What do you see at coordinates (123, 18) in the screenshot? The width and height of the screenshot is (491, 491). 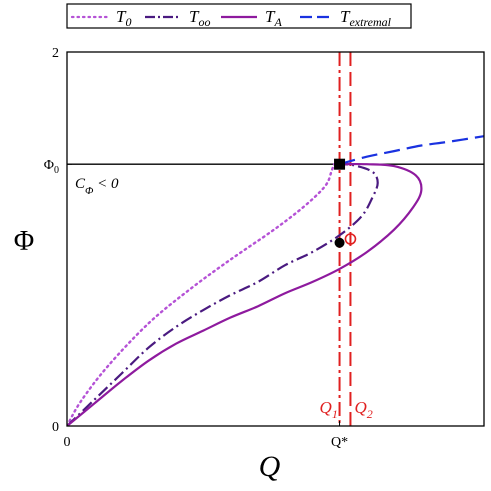 I see `legend-label-T0: T0` at bounding box center [123, 18].